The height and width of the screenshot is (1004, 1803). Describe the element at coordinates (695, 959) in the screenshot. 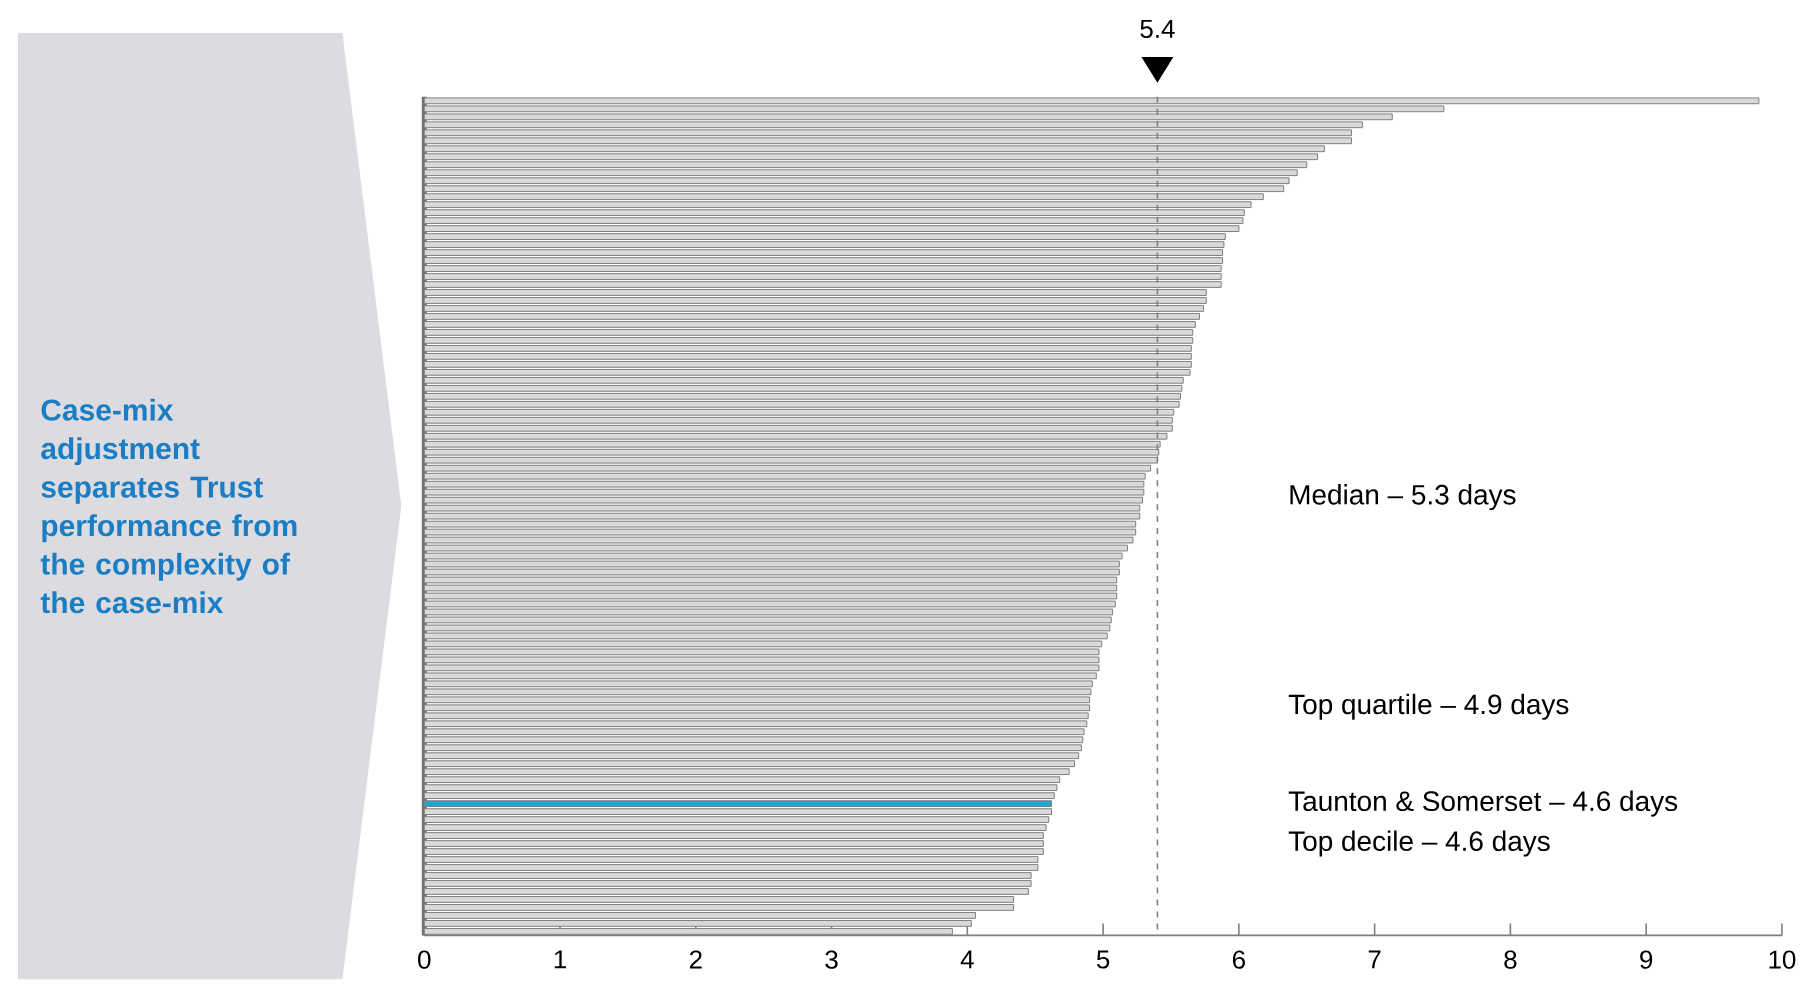

I see `x-tick-label: 2` at that location.